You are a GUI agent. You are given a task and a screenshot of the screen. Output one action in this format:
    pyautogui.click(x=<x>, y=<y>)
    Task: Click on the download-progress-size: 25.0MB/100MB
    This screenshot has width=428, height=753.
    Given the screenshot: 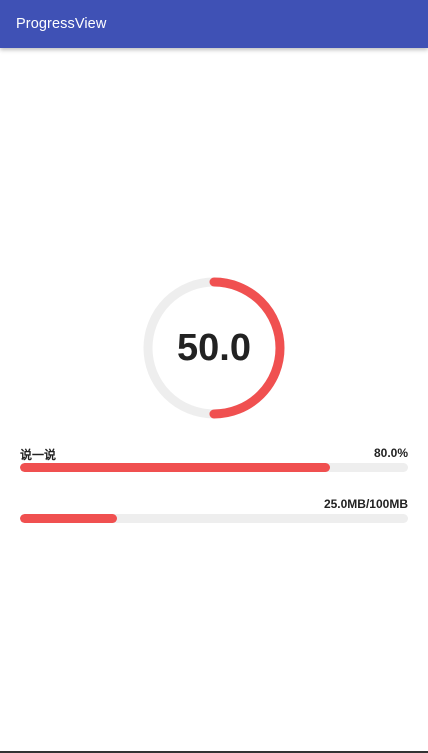 What is the action you would take?
    pyautogui.click(x=365, y=504)
    